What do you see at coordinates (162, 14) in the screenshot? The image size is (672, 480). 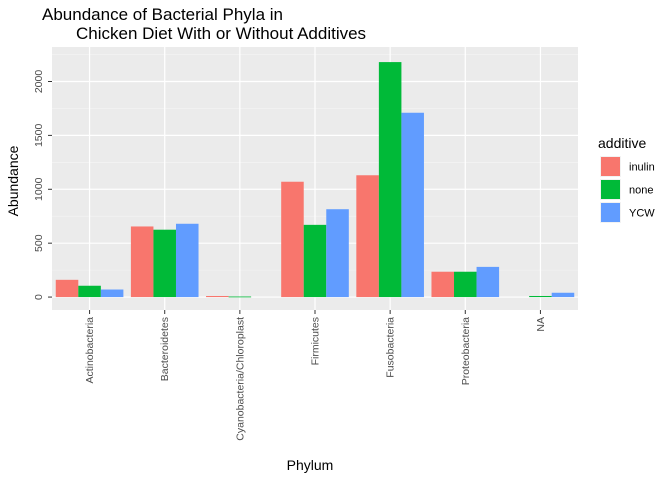 I see `chart-title-line-1: Abundance of Bacterial Phyla in` at bounding box center [162, 14].